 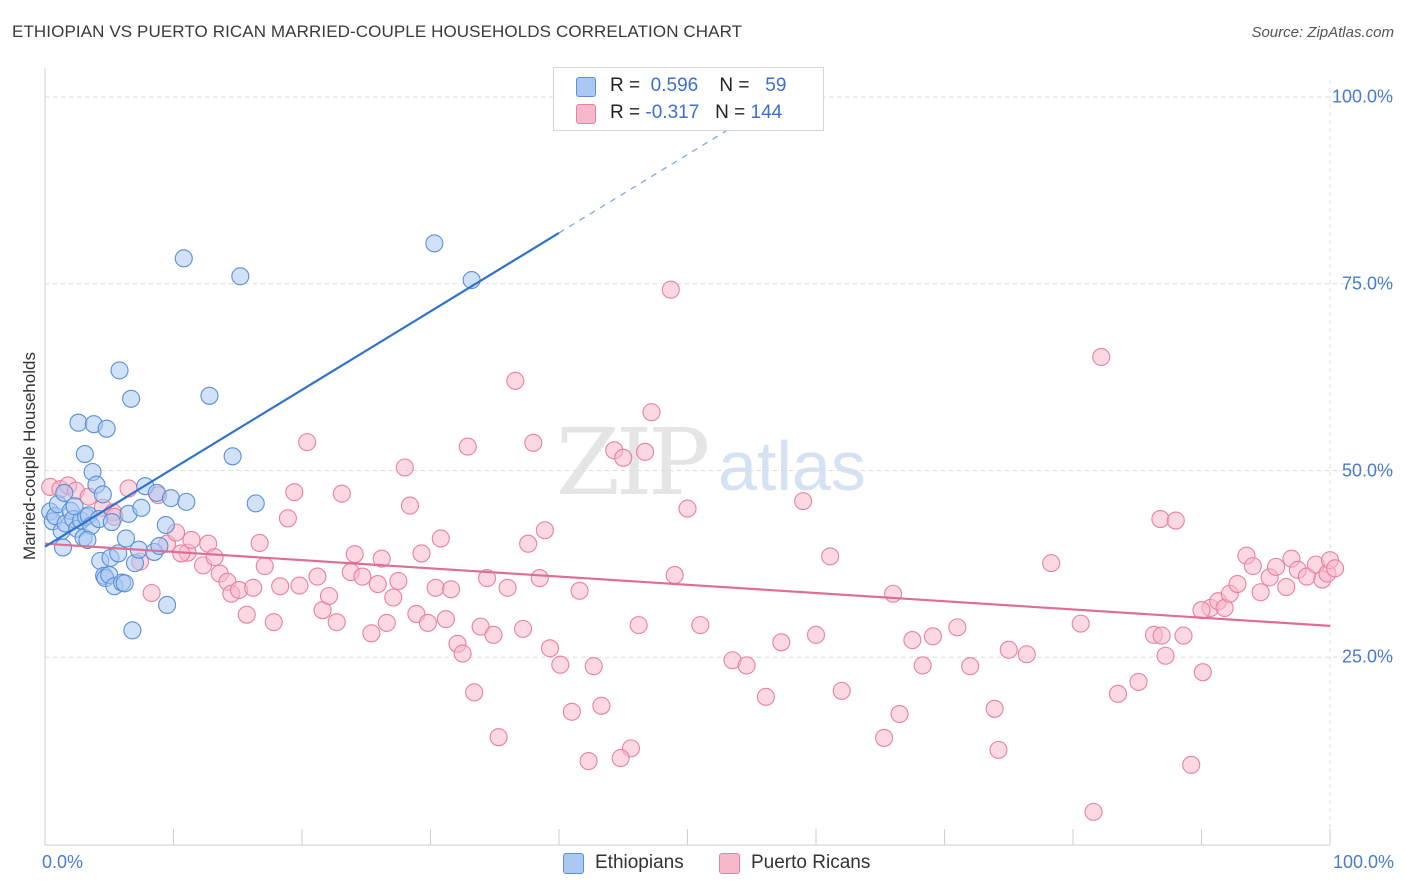 What do you see at coordinates (639, 862) in the screenshot?
I see `ethiopians-legend-label: Ethiopians` at bounding box center [639, 862].